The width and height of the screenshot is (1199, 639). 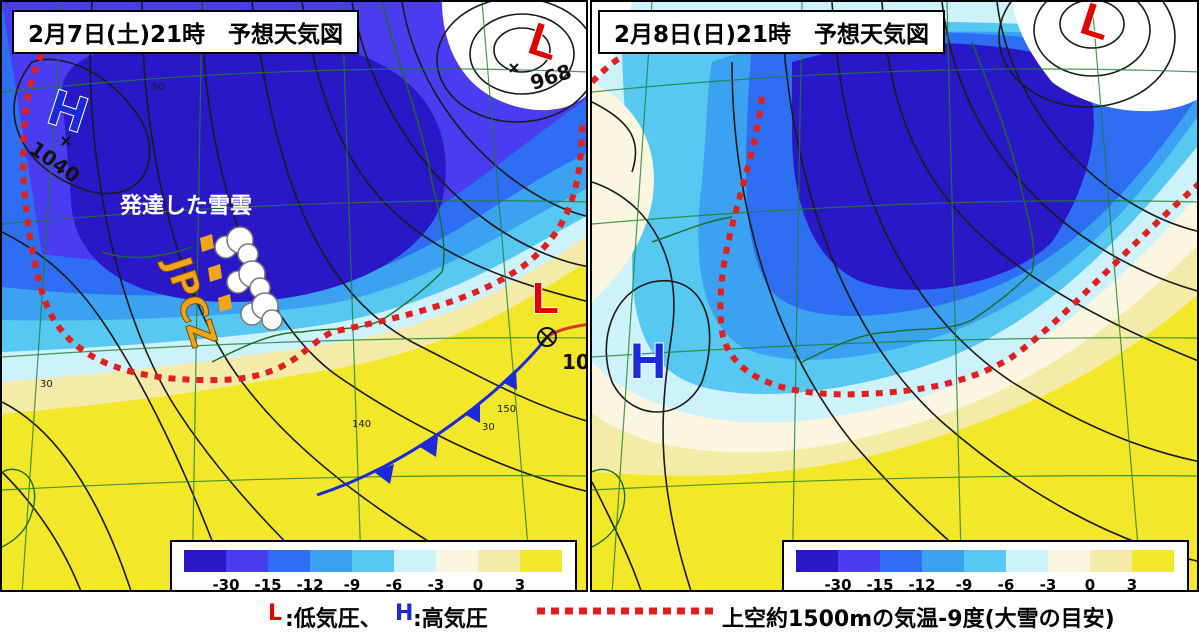 I want to click on legend-swatches-feb7, so click(x=373, y=561).